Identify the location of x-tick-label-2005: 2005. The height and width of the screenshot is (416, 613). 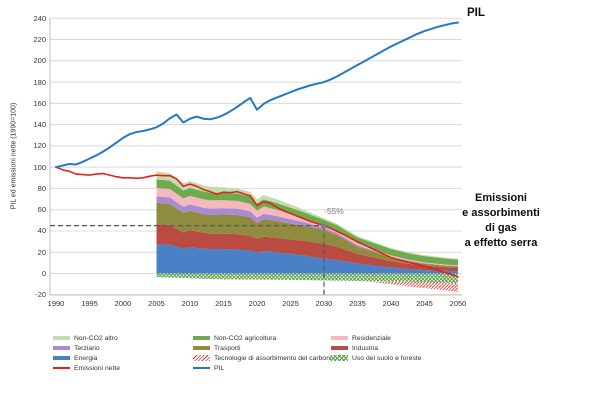
(156, 303).